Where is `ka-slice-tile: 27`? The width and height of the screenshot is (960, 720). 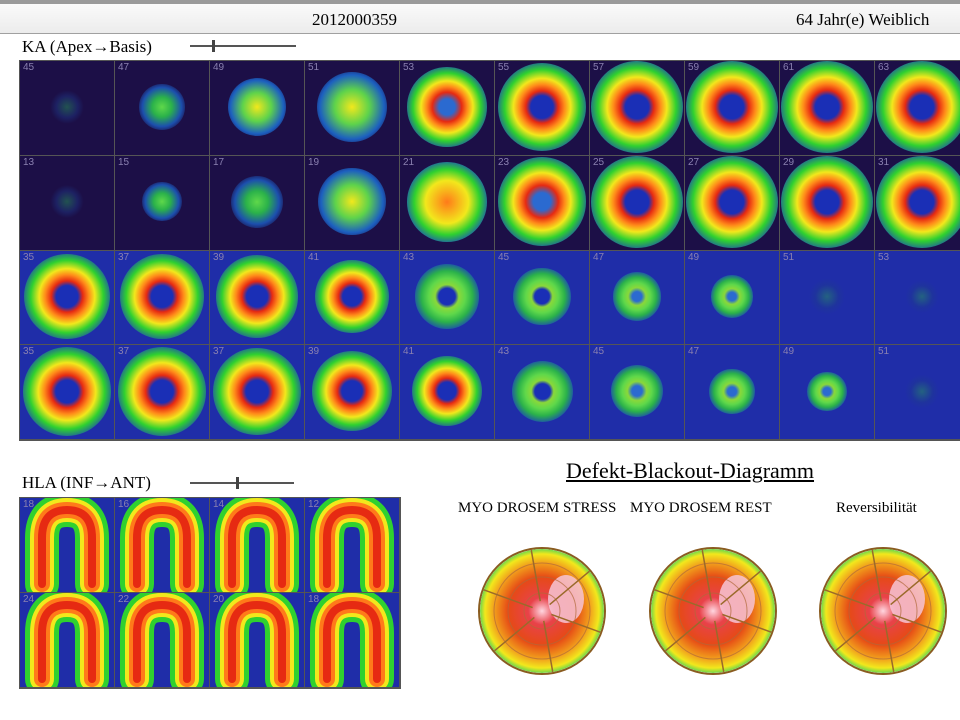 ka-slice-tile: 27 is located at coordinates (732, 202).